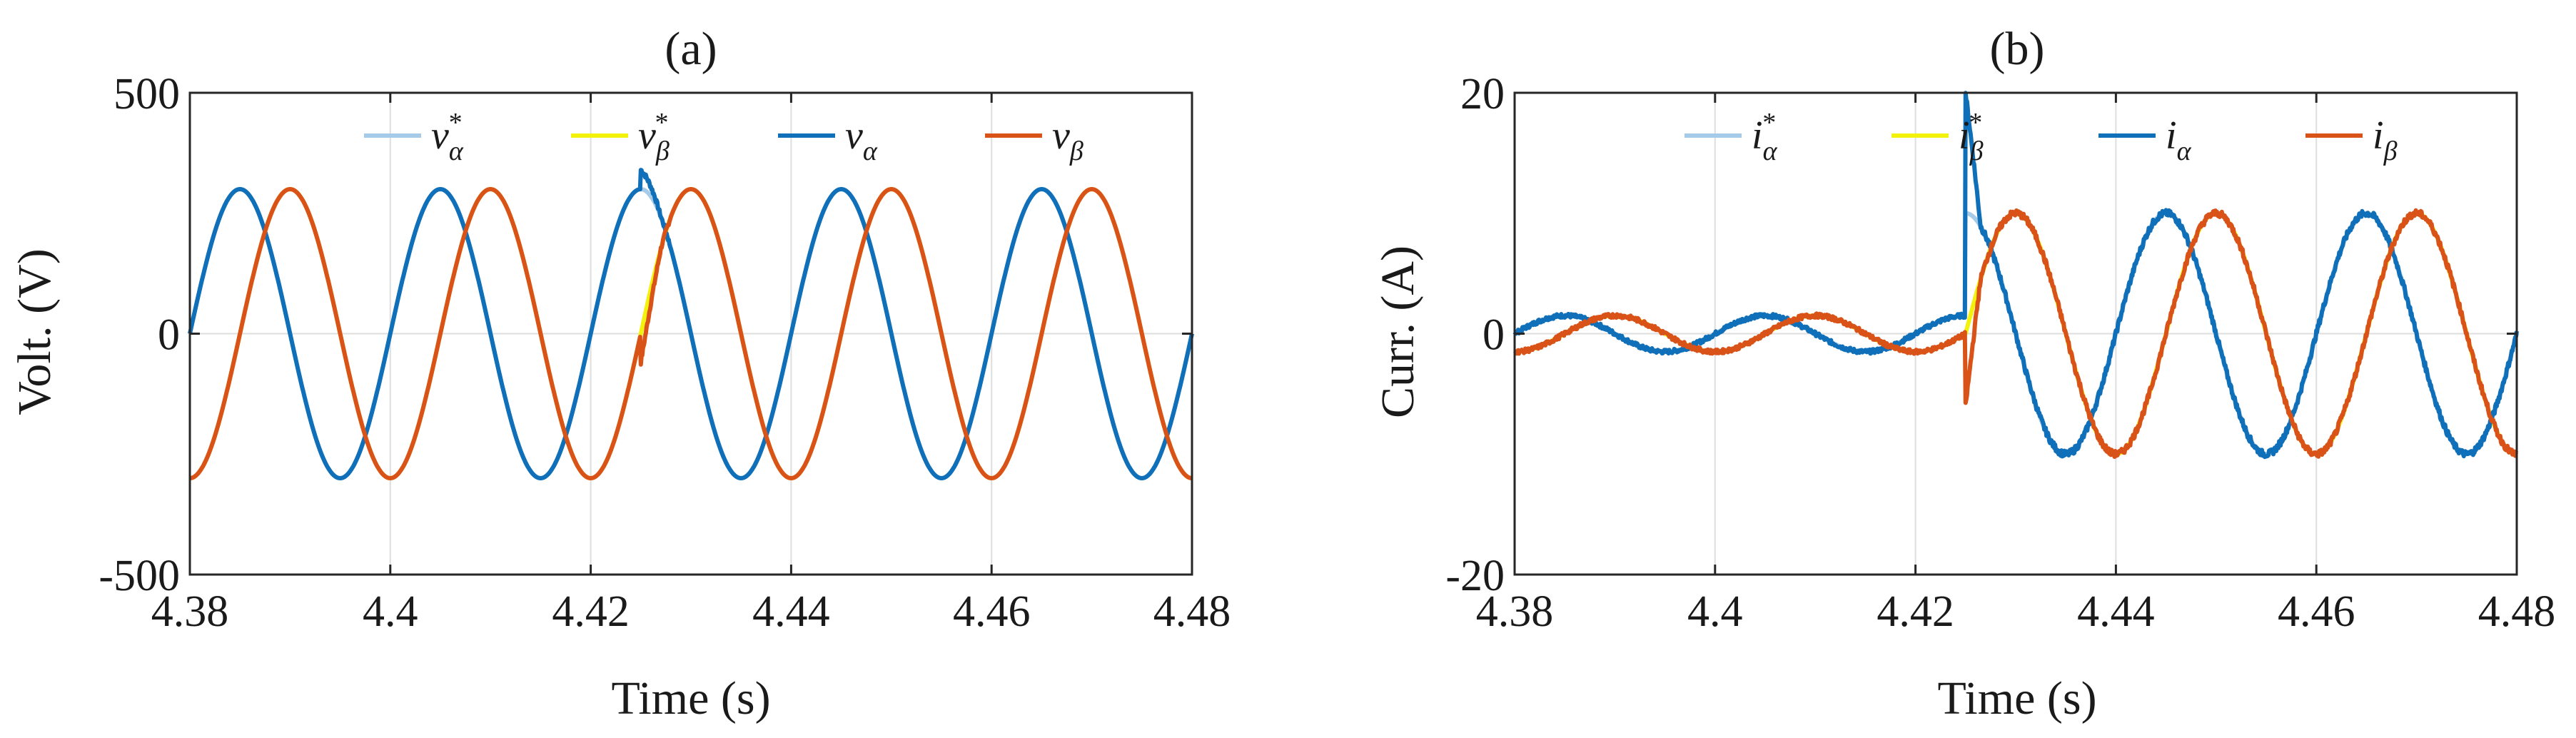 The height and width of the screenshot is (738, 2576). I want to click on current-y-axis-label: Curr. (A), so click(1398, 332).